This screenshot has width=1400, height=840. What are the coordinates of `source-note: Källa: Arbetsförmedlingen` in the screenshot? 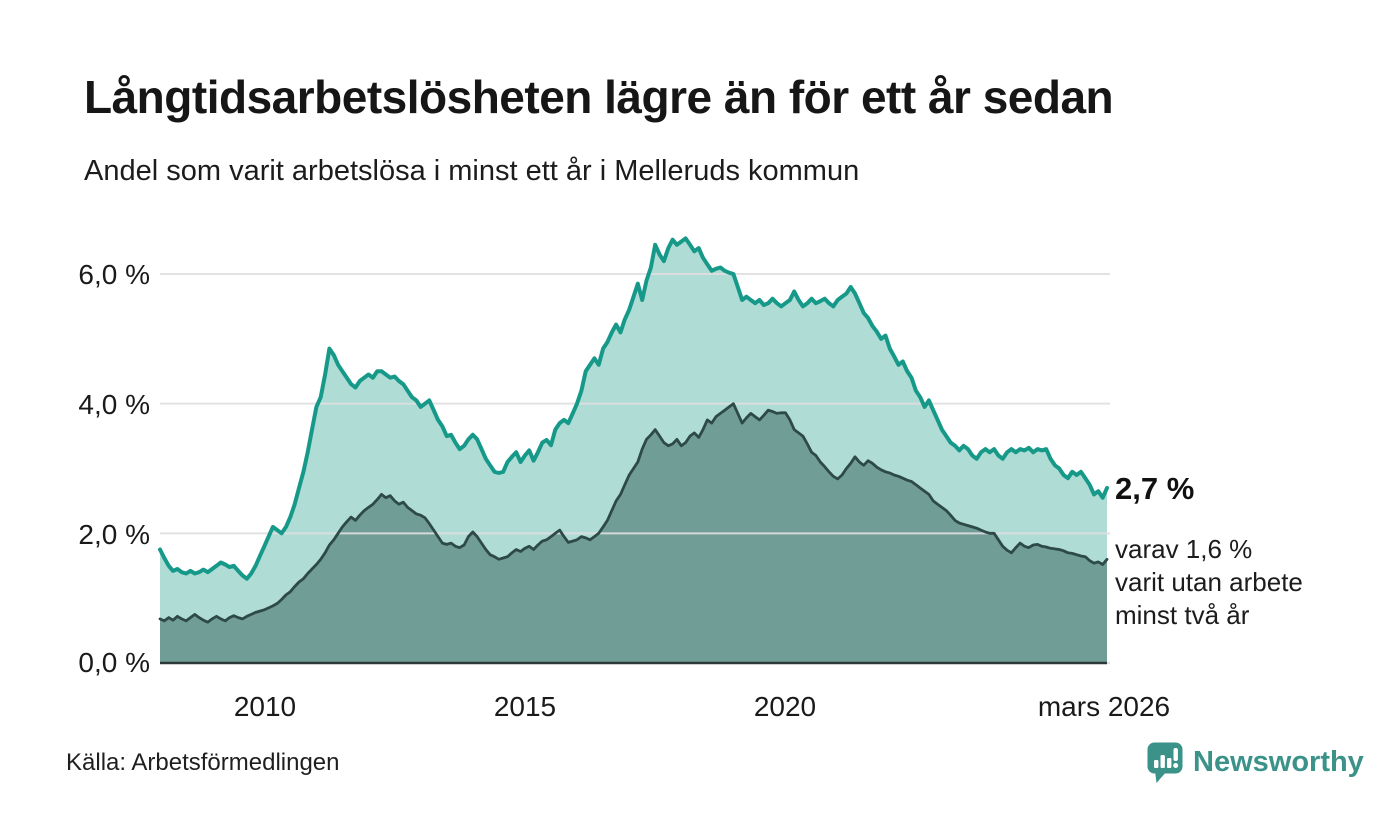 It's located at (203, 762).